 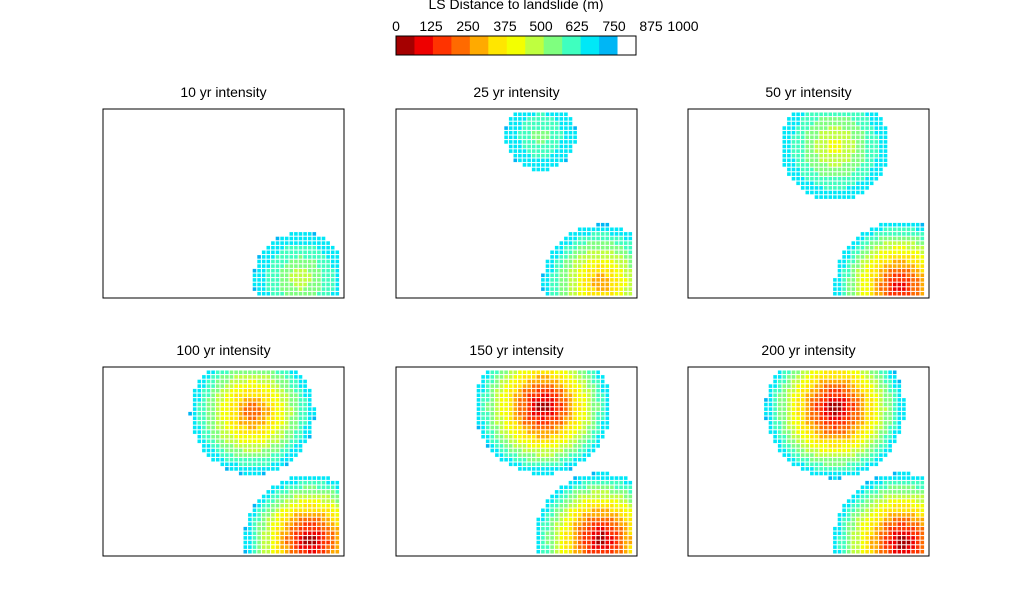 What do you see at coordinates (853, 204) in the screenshot?
I see `heatmap-cells` at bounding box center [853, 204].